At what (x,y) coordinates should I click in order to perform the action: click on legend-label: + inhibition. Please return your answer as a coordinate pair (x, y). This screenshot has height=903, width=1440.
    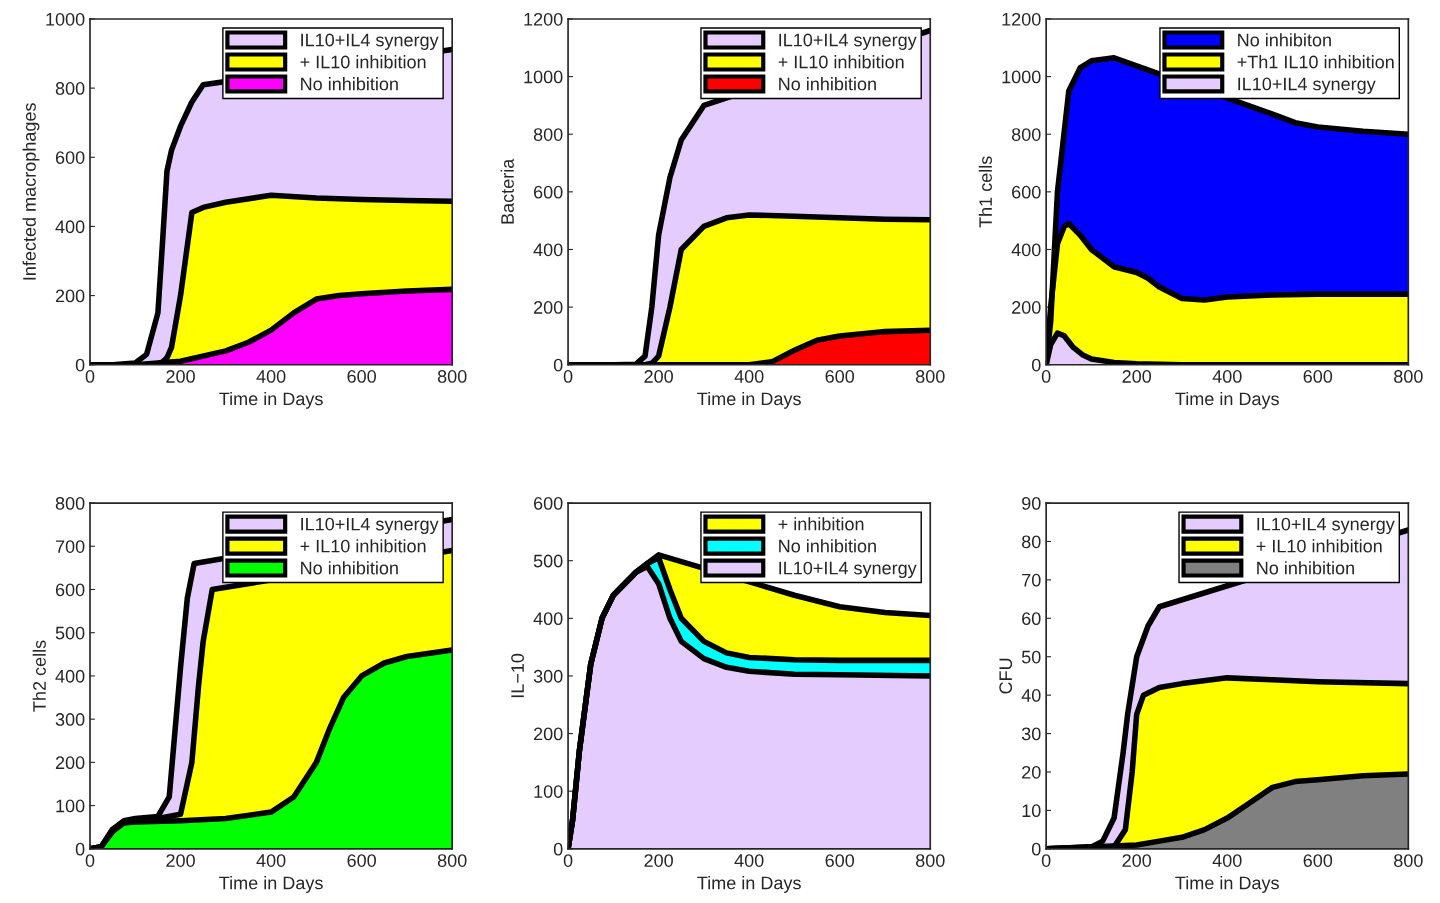
    Looking at the image, I should click on (821, 524).